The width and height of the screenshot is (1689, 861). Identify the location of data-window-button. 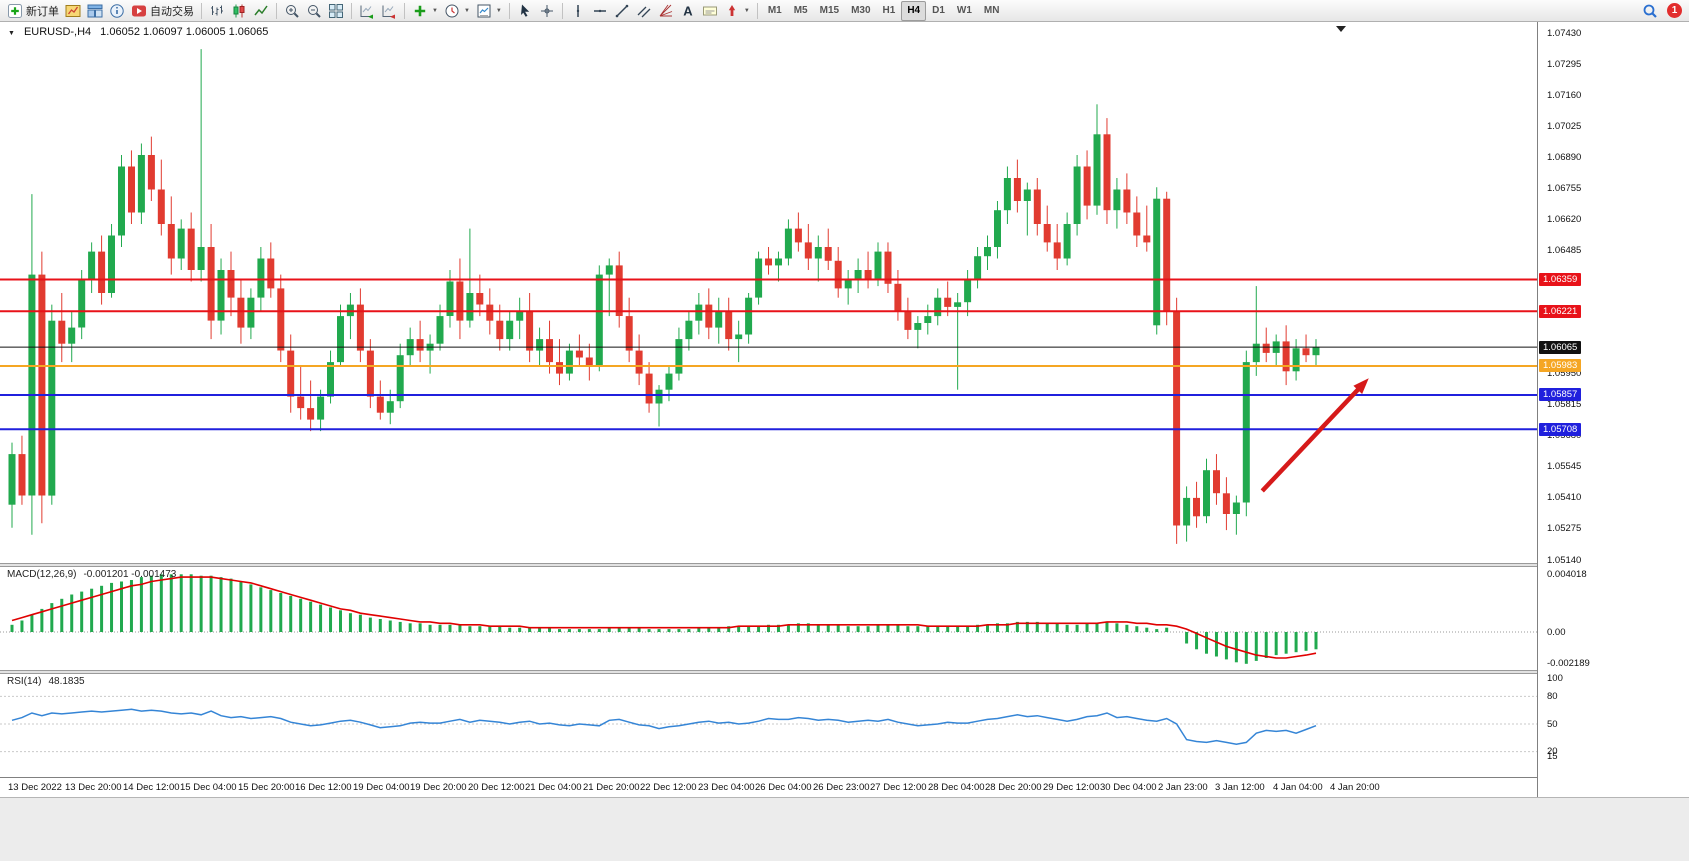
(117, 11).